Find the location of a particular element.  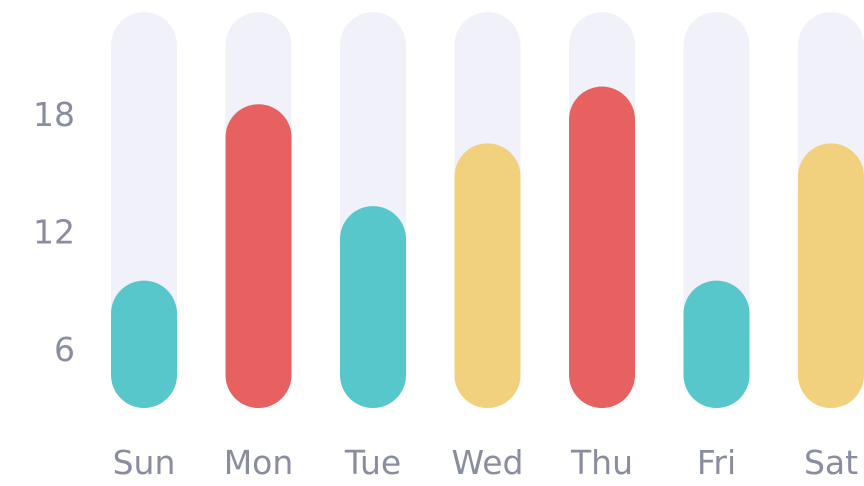

y-tick-label-6: 6 is located at coordinates (64, 349).